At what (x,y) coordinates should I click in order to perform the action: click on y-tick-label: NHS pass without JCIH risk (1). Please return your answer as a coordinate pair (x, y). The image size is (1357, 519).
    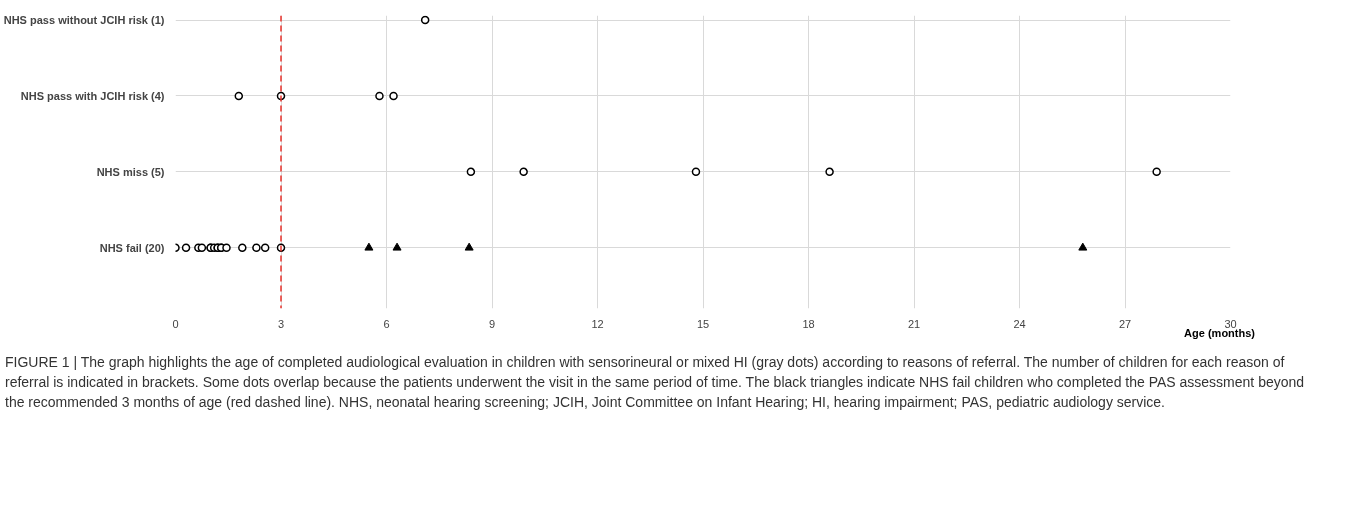
    Looking at the image, I should click on (84, 20).